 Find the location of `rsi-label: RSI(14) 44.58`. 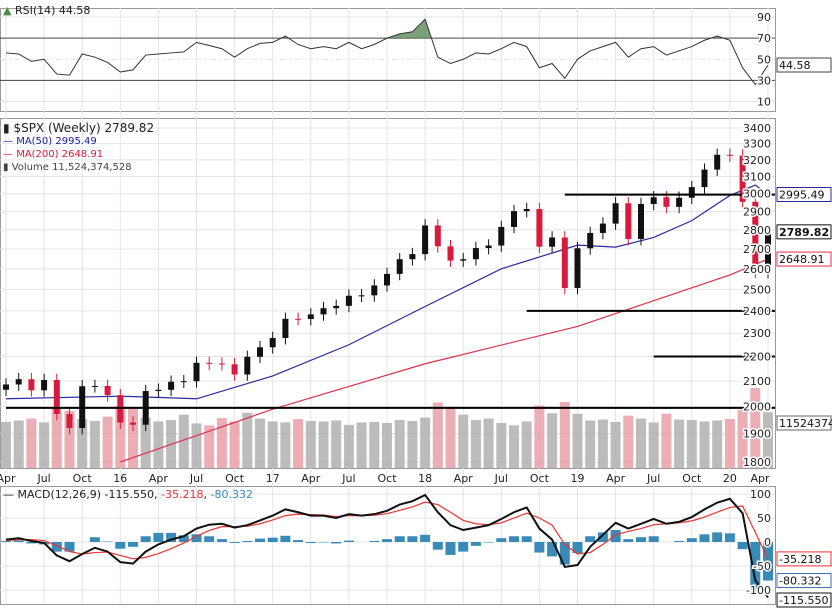

rsi-label: RSI(14) 44.58 is located at coordinates (52, 10).